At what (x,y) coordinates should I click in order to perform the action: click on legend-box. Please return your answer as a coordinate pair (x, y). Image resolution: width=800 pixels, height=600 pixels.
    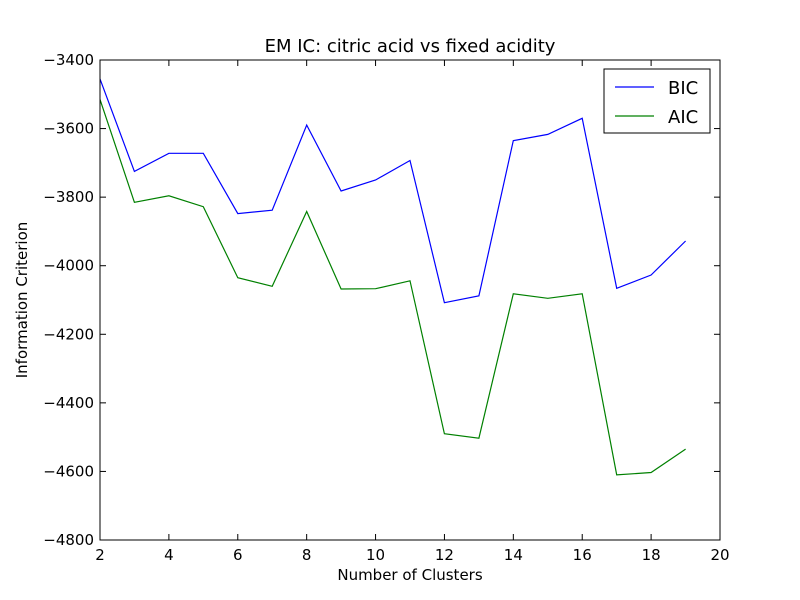
    Looking at the image, I should click on (657, 101).